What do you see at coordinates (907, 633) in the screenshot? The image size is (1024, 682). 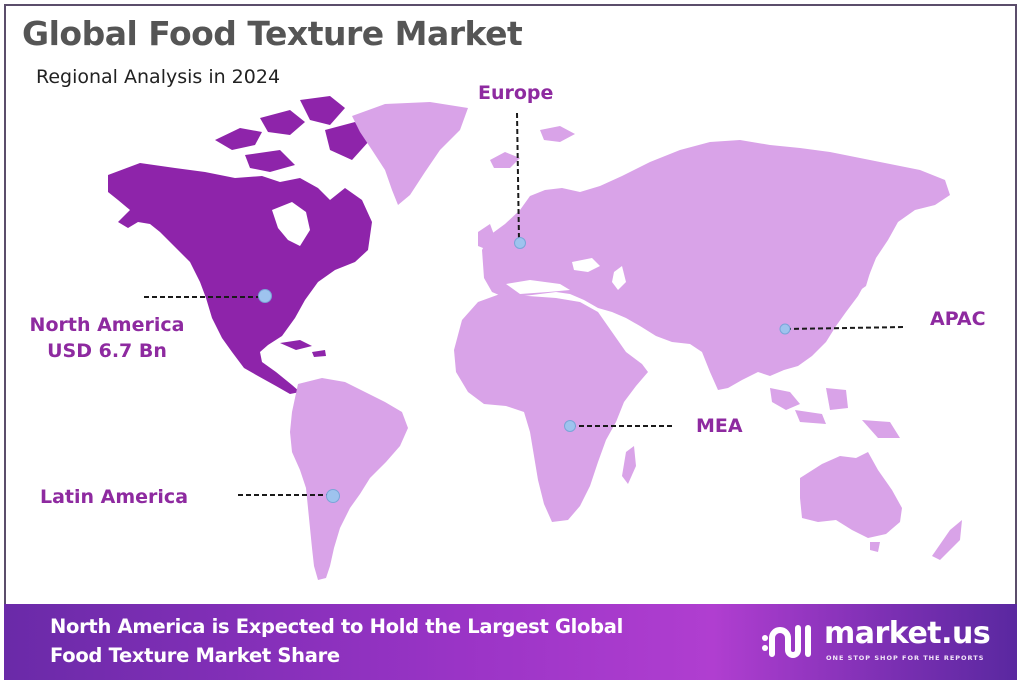 I see `brand-name: market.us` at bounding box center [907, 633].